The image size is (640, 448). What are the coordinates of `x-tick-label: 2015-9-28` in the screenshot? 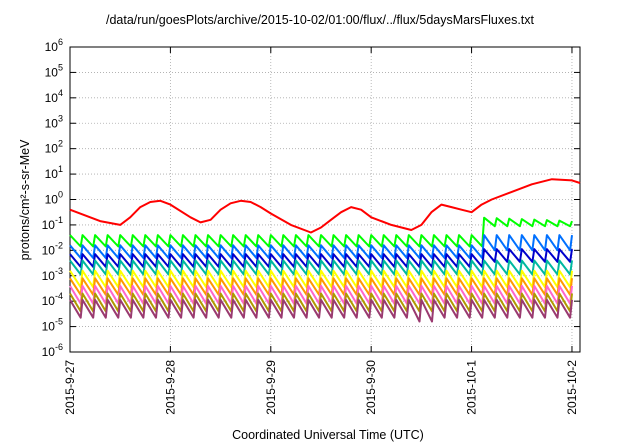 It's located at (170, 387).